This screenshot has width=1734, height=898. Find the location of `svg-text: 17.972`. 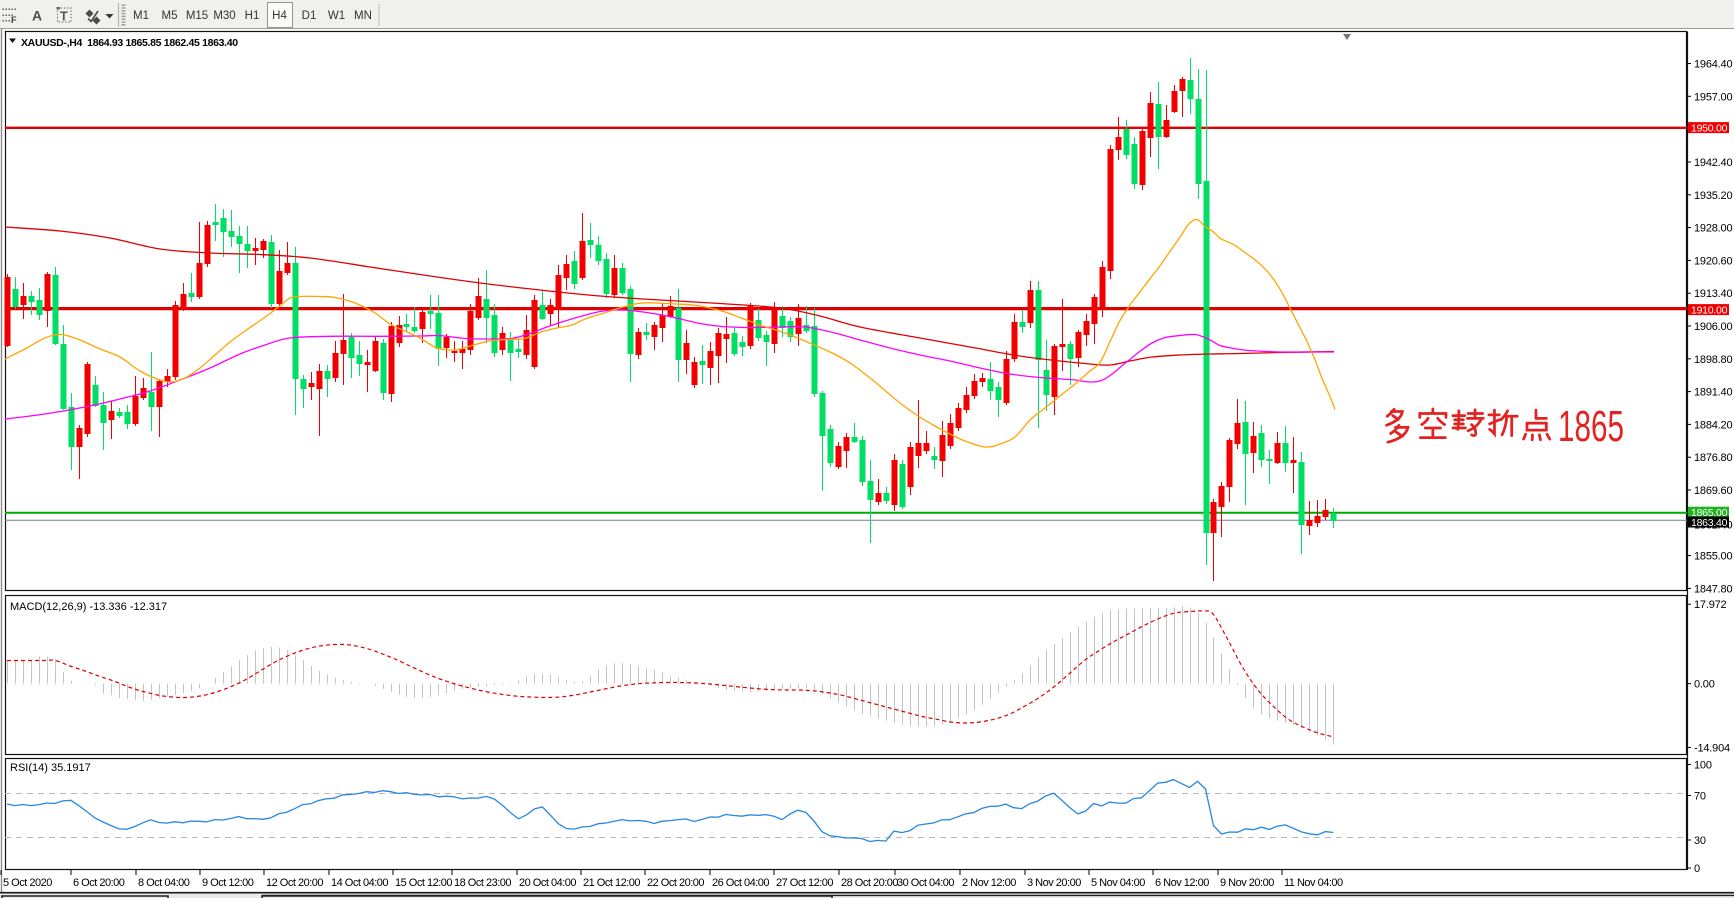

svg-text: 17.972 is located at coordinates (1710, 605).